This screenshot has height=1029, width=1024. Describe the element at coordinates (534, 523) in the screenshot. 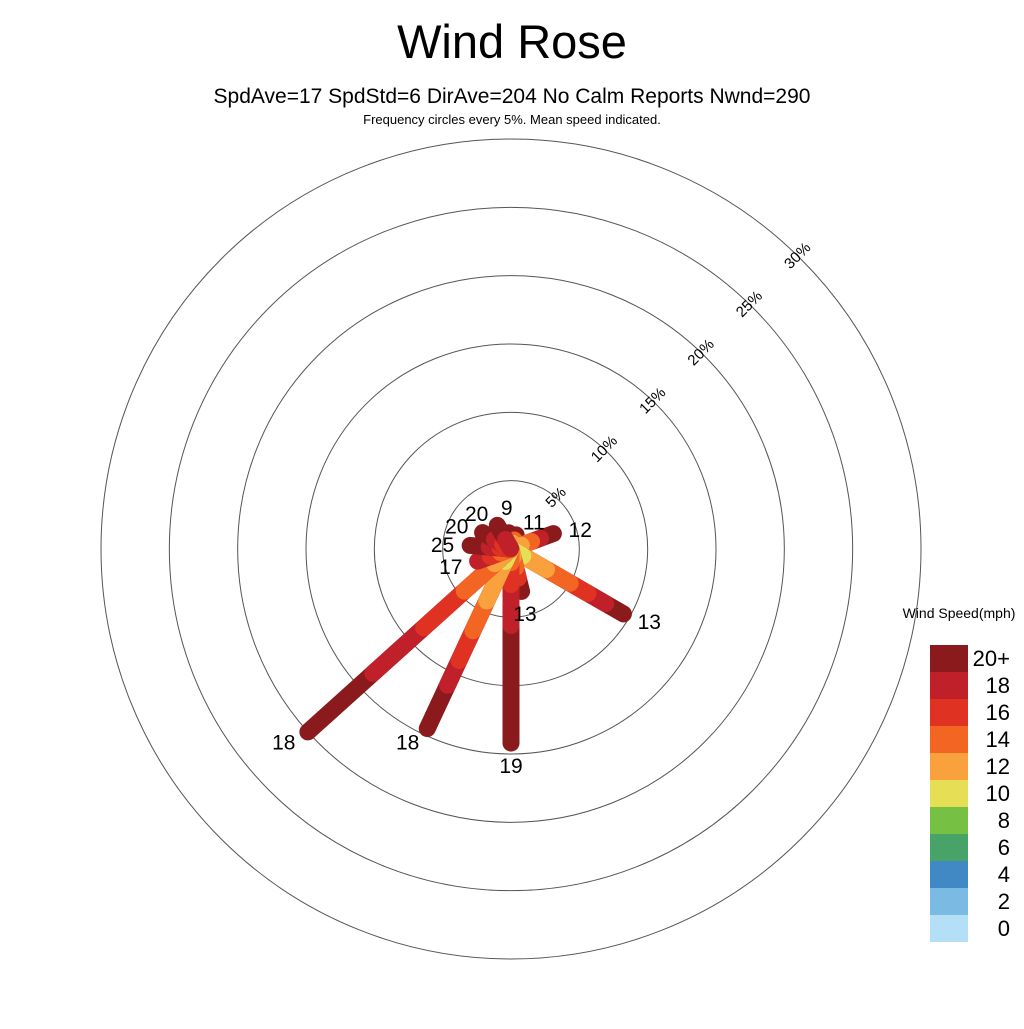

I see `petal-mean-speed-label: 11` at that location.